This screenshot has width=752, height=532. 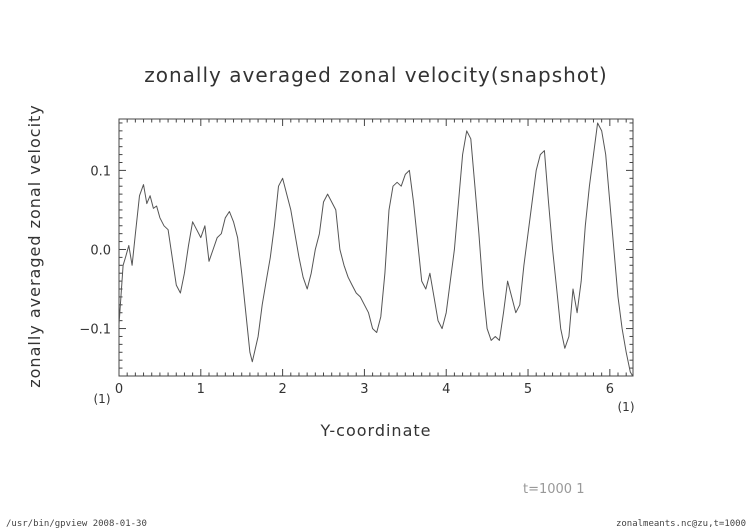 What do you see at coordinates (364, 389) in the screenshot?
I see `x-tick-label: 3` at bounding box center [364, 389].